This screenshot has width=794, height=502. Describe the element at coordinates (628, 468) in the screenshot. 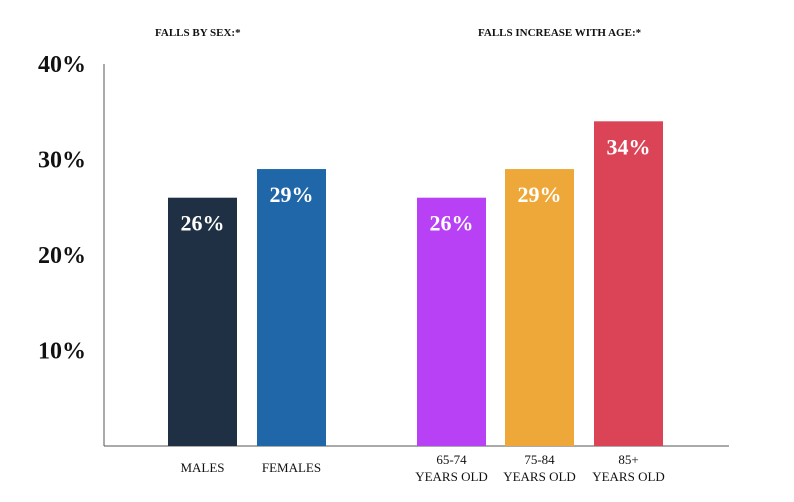

I see `category-label: 85+ YEARS OLD` at that location.